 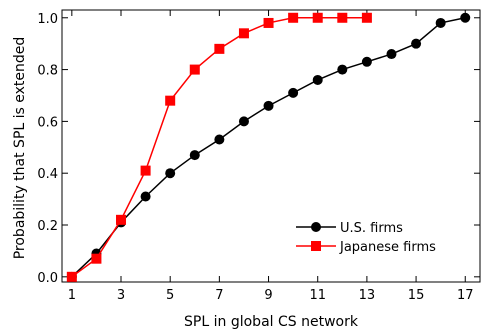 I want to click on y-tick-label: 0.0, so click(x=47, y=278).